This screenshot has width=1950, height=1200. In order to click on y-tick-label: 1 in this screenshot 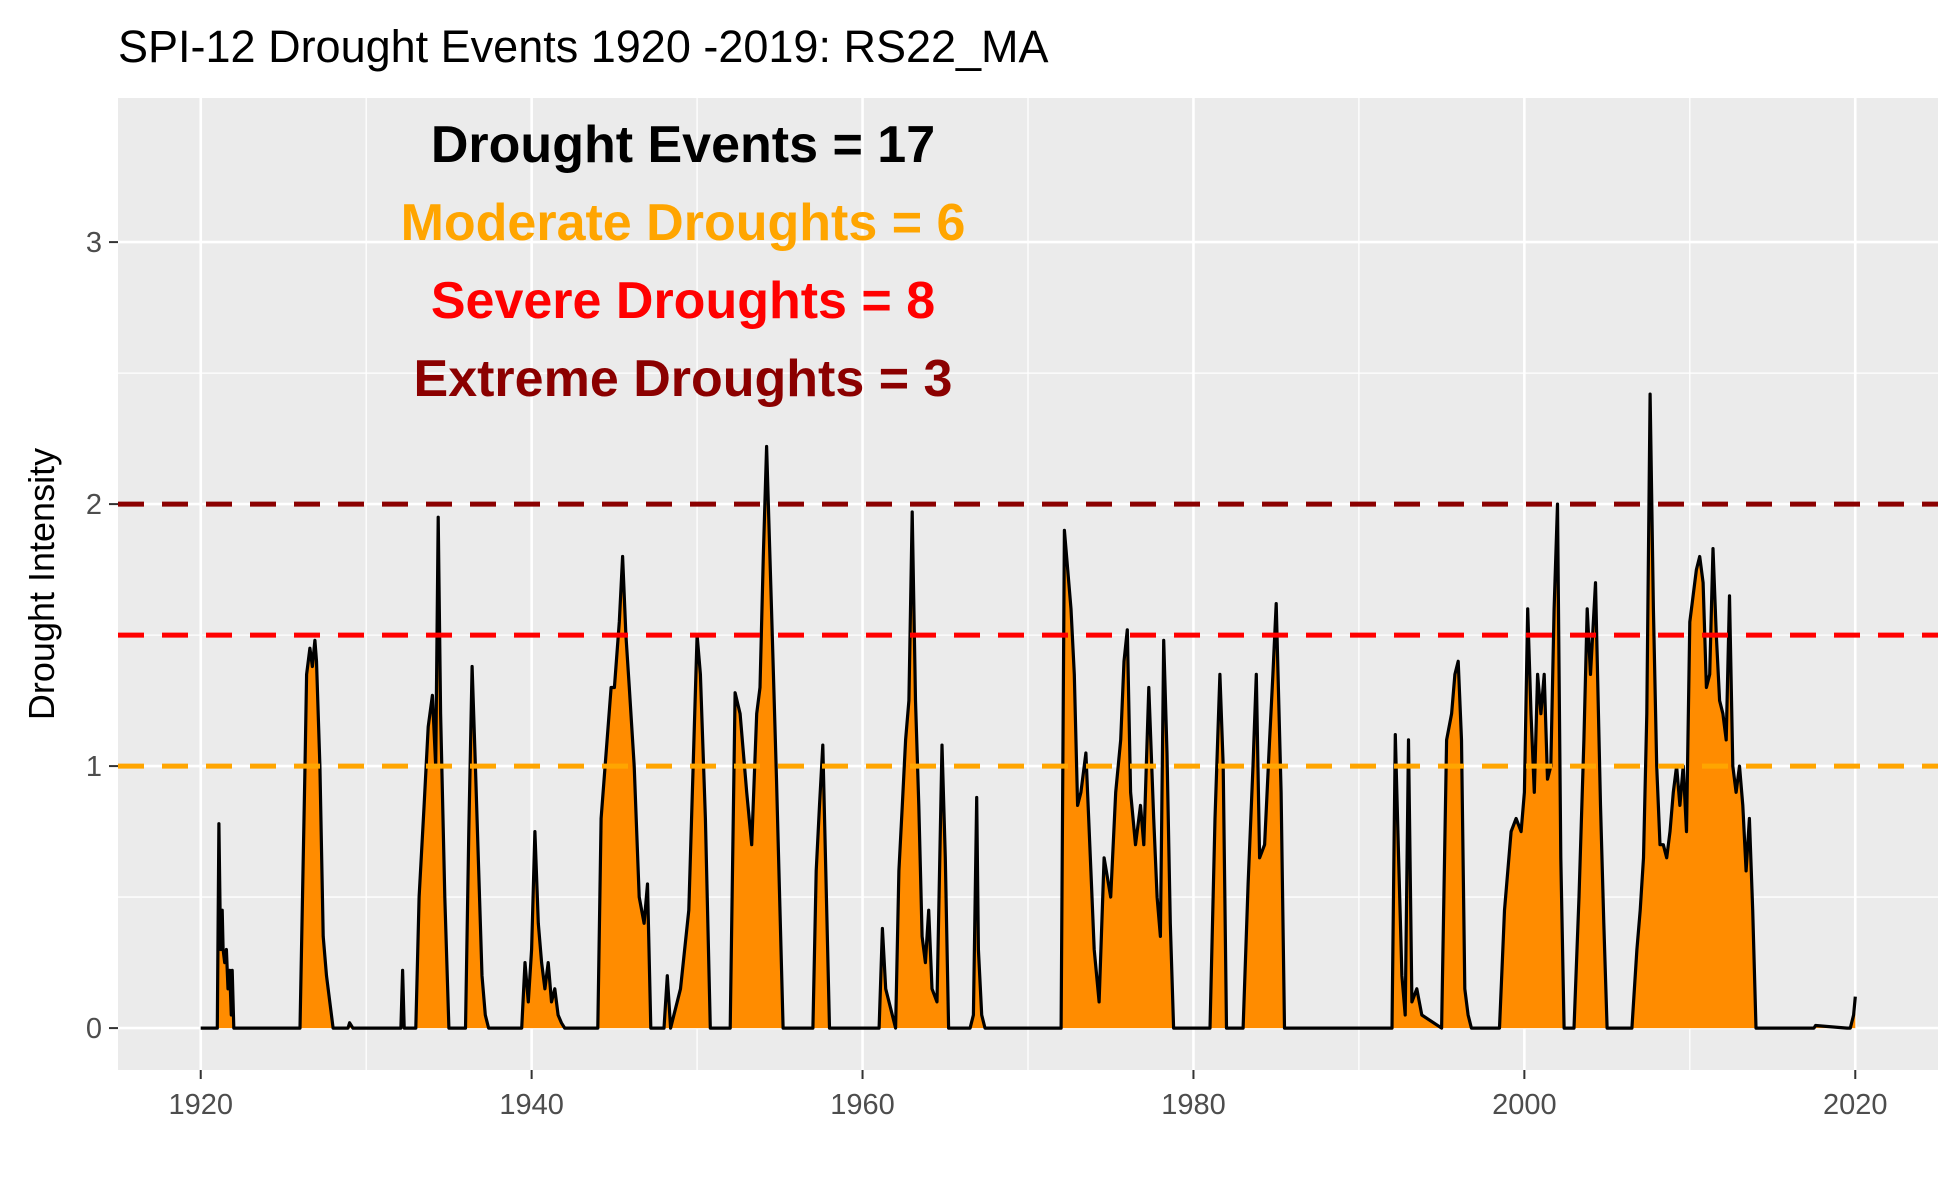, I will do `click(94, 767)`.